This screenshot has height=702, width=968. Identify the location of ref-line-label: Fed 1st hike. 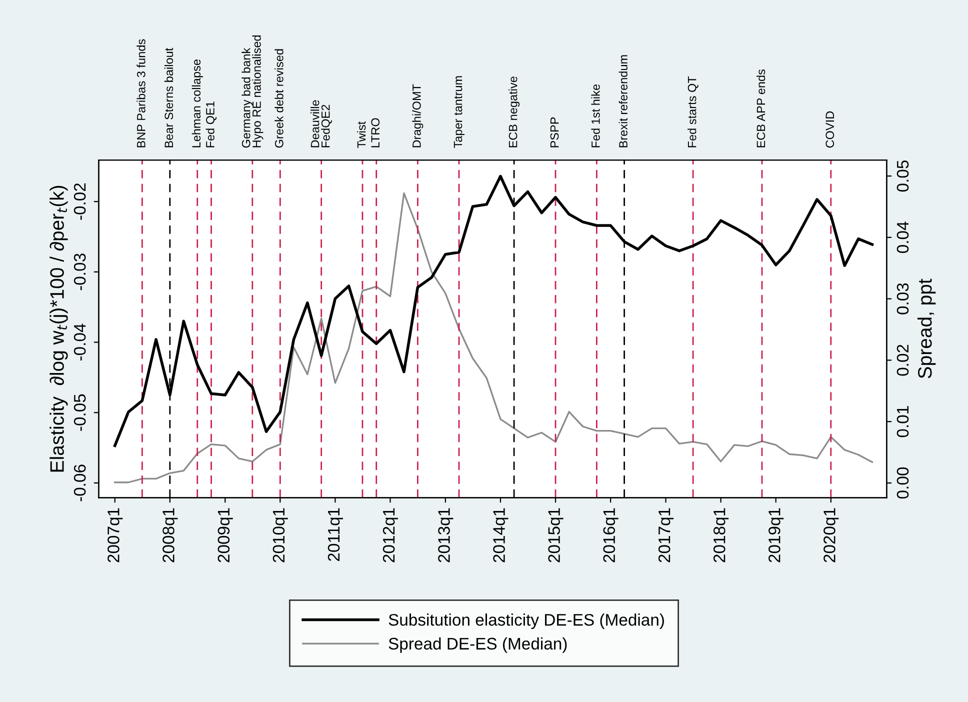
(595, 116).